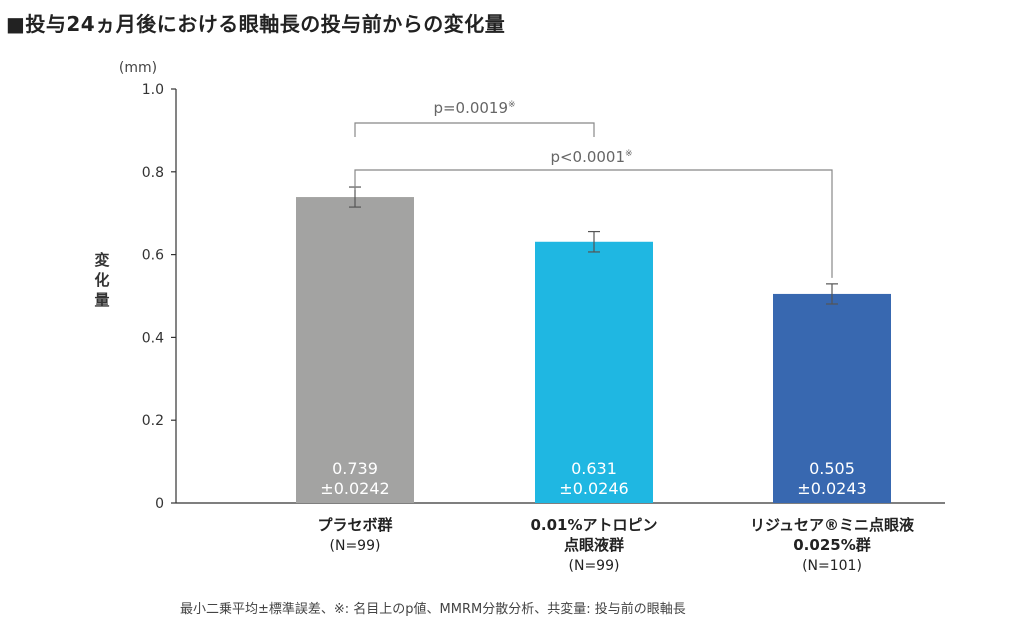 The height and width of the screenshot is (631, 1024). Describe the element at coordinates (153, 338) in the screenshot. I see `y-tick-label: 0.4` at that location.